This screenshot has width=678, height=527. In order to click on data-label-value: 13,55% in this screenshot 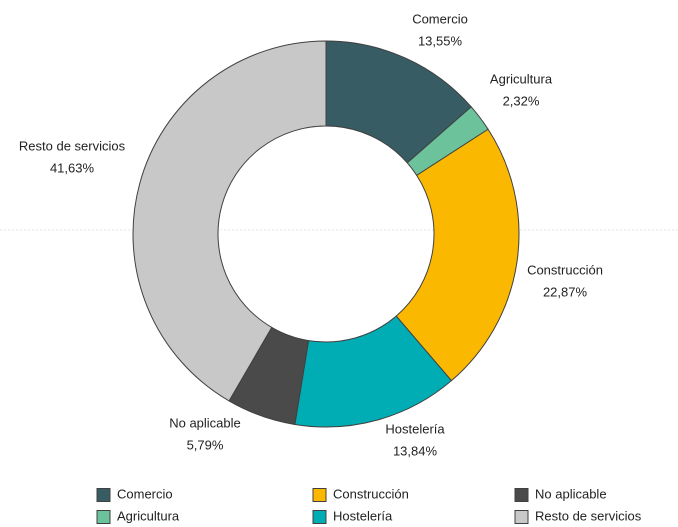, I will do `click(440, 40)`.